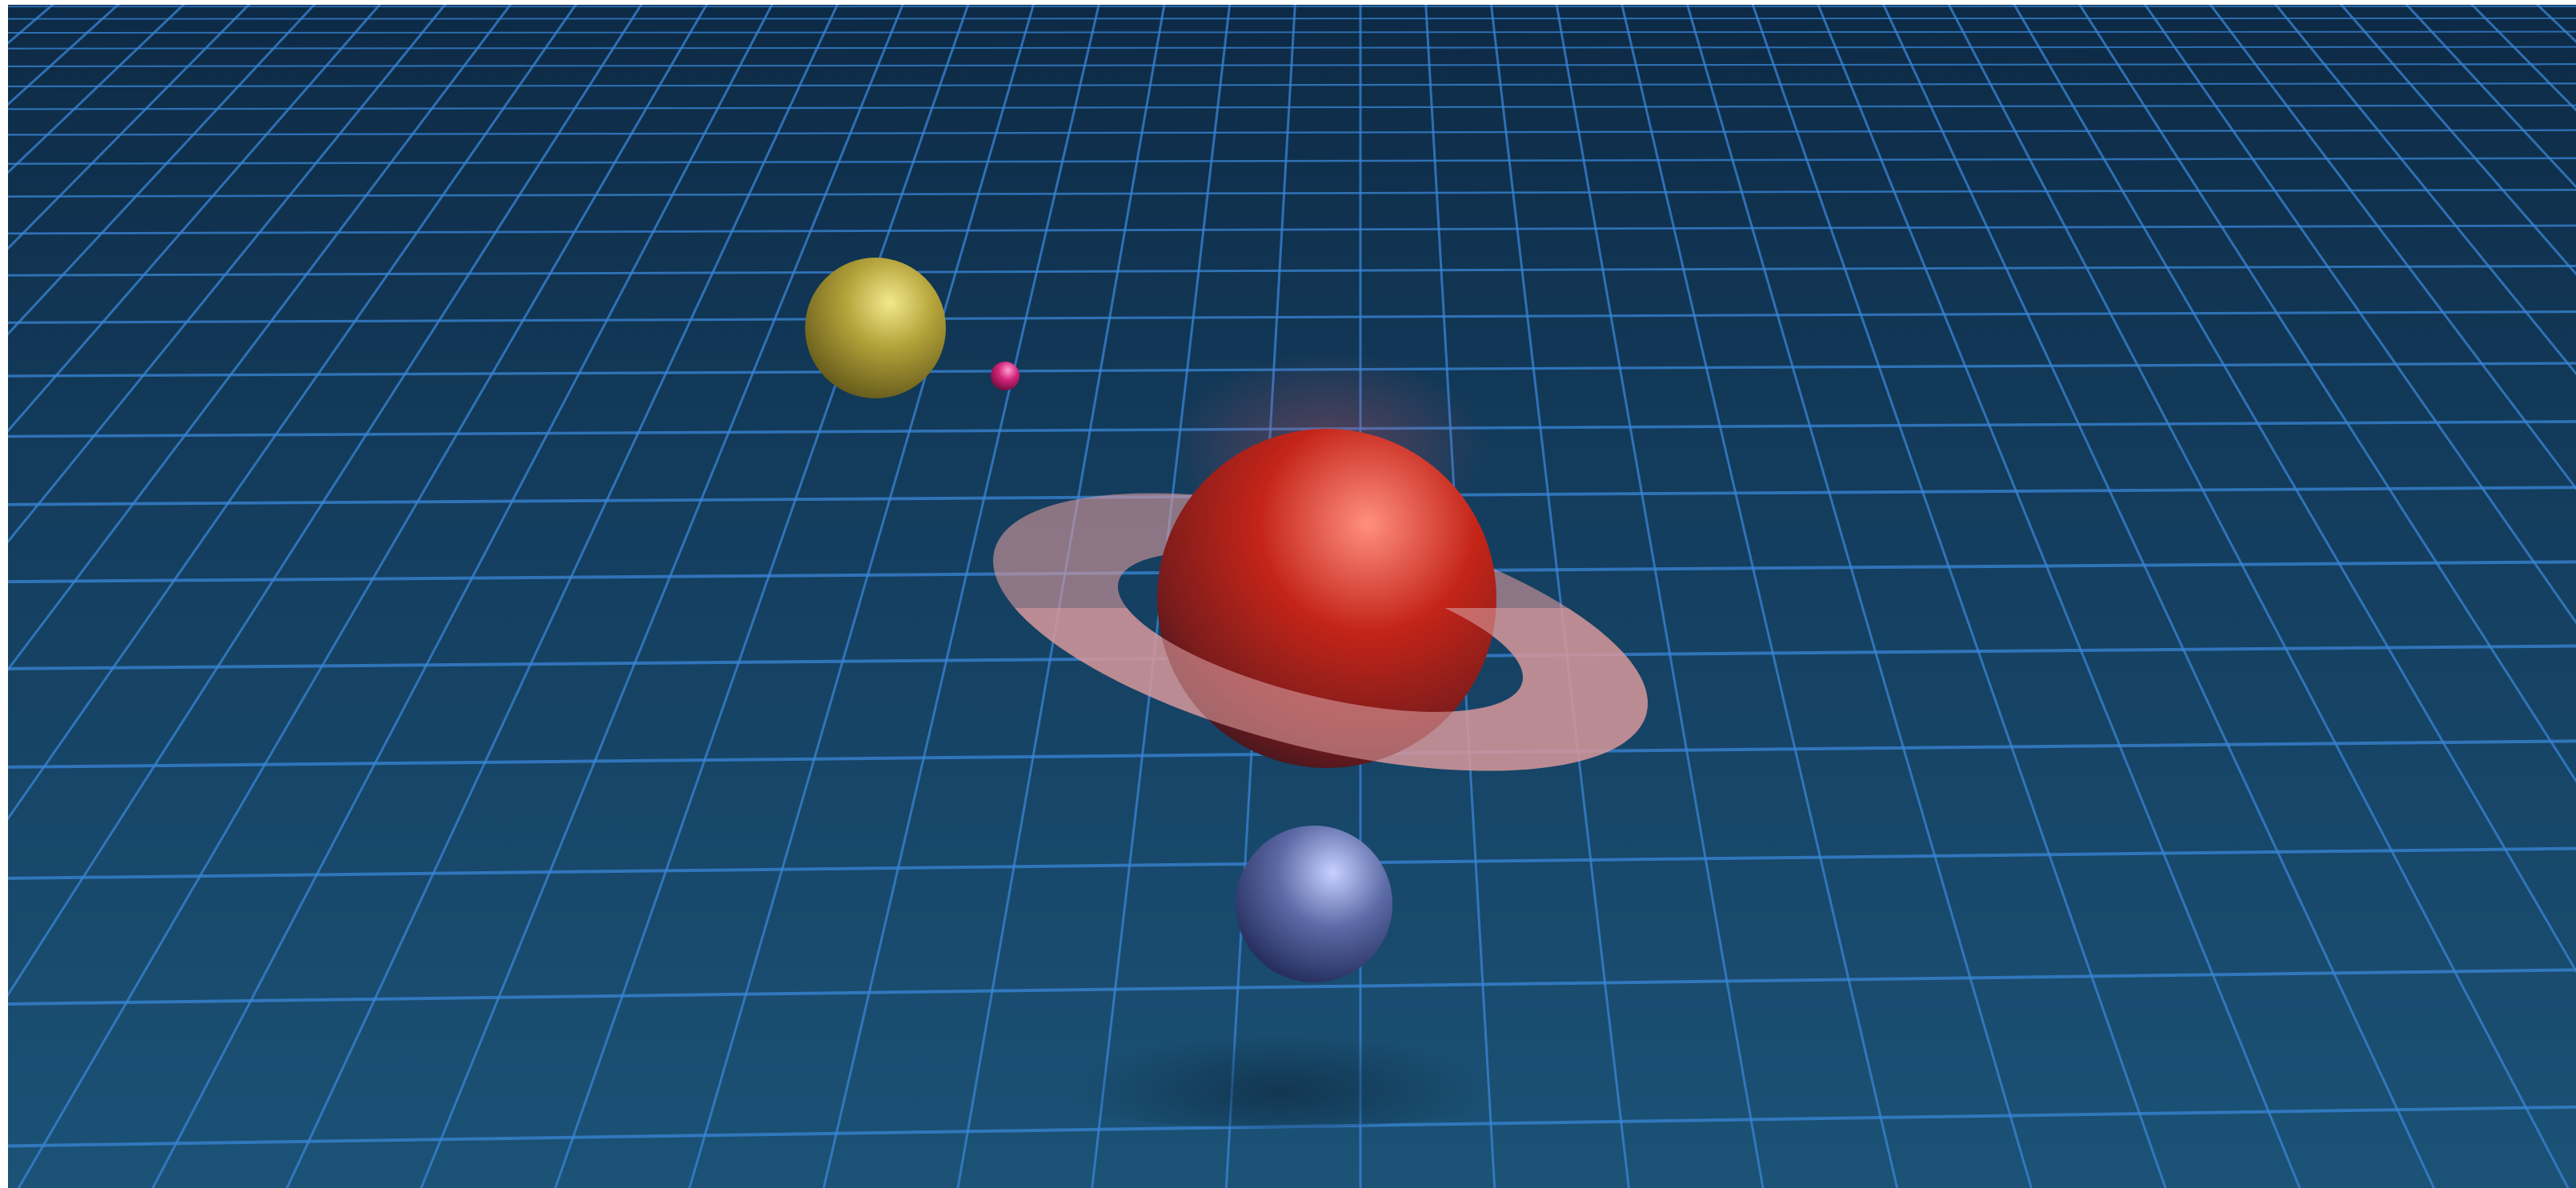 This screenshot has height=1188, width=2576. Describe the element at coordinates (1320, 689) in the screenshot. I see `planet-ring-front` at that location.